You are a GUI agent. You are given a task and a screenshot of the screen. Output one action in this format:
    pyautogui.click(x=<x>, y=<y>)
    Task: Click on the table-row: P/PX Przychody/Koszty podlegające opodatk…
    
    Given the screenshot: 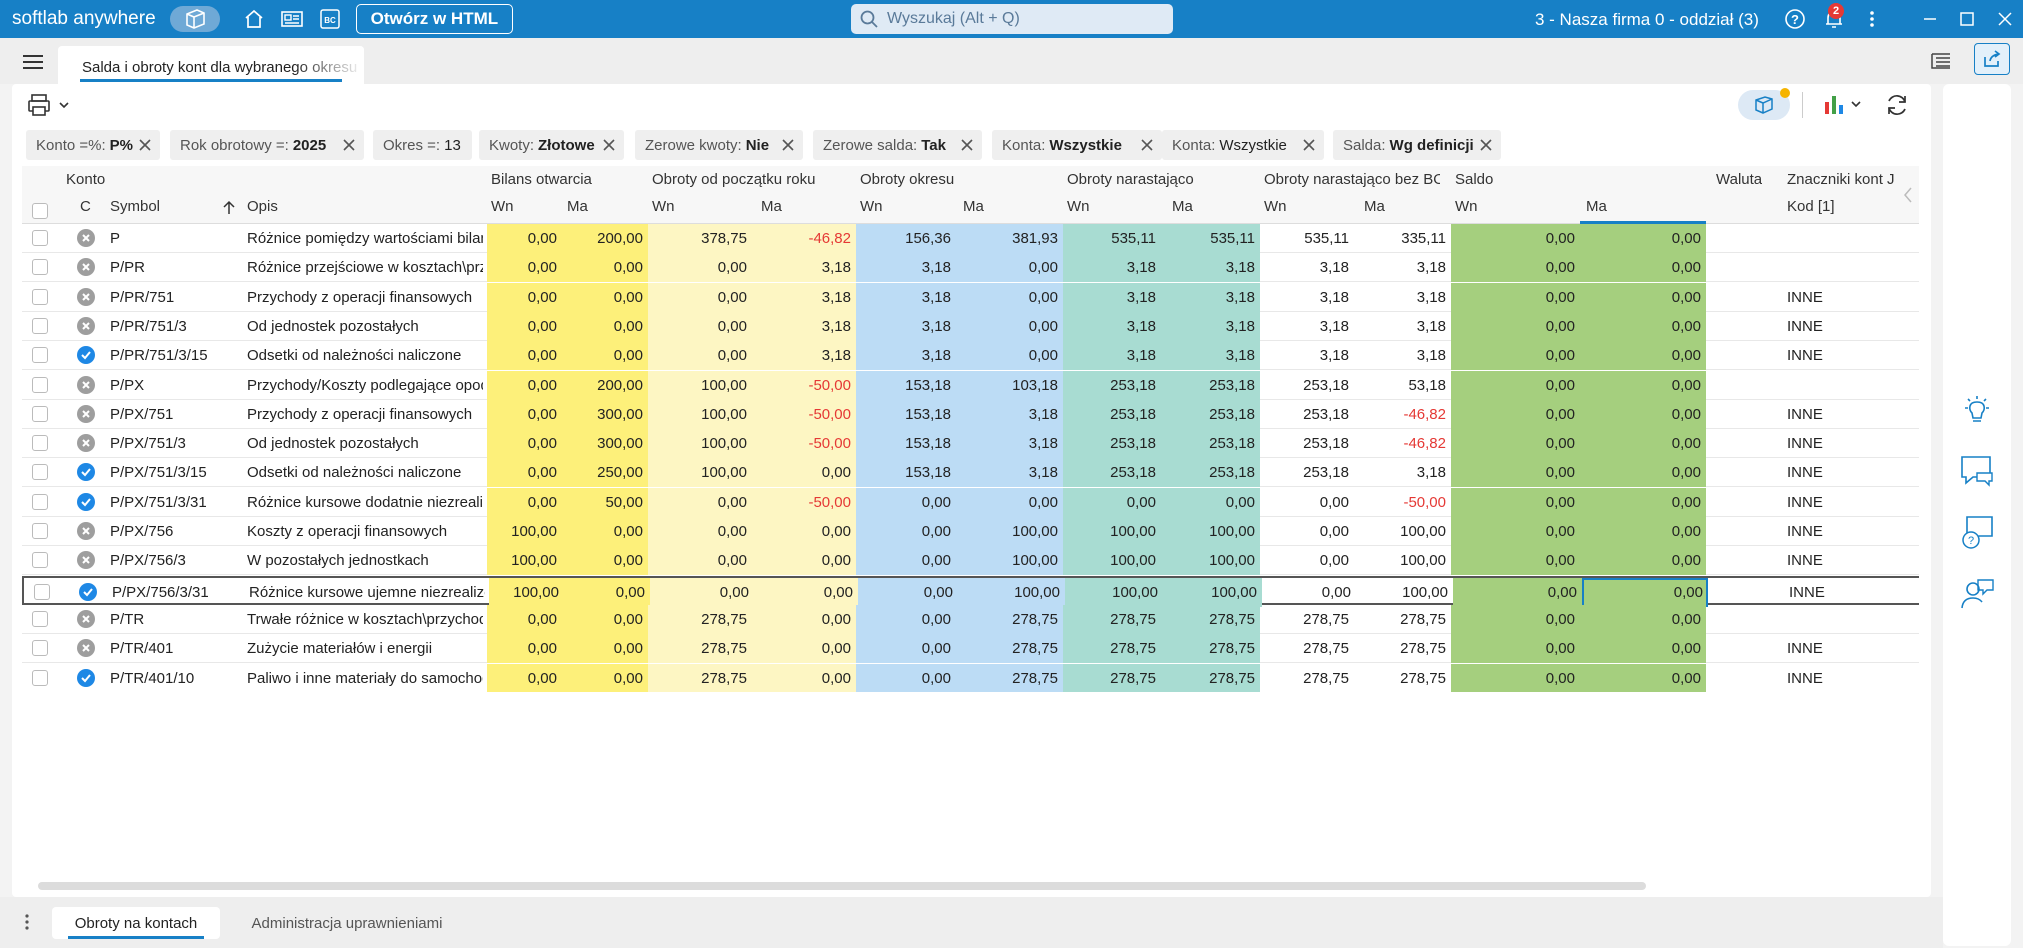 What is the action you would take?
    pyautogui.click(x=970, y=385)
    